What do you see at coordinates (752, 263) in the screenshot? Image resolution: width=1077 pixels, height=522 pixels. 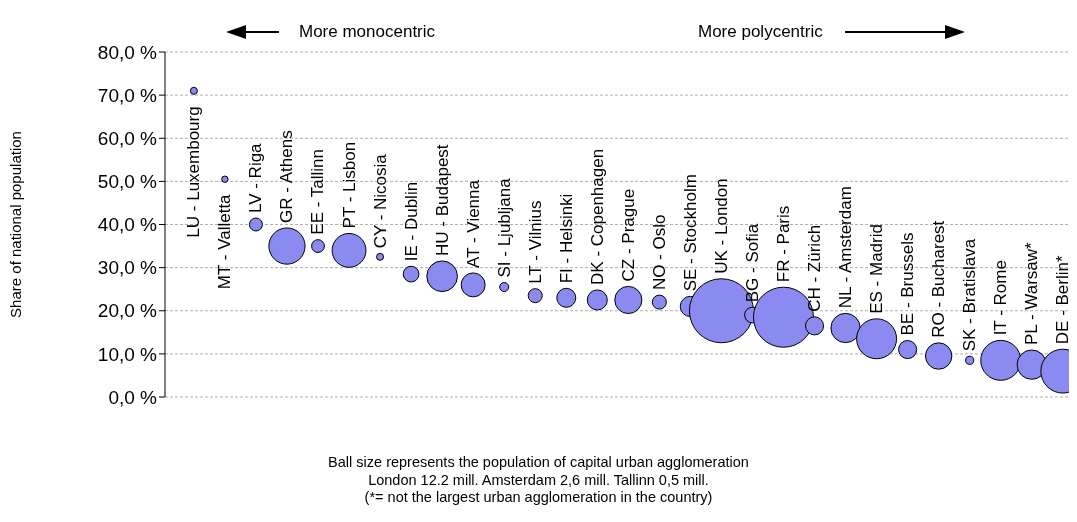 I see `x-tick-label: BG - Sofia` at bounding box center [752, 263].